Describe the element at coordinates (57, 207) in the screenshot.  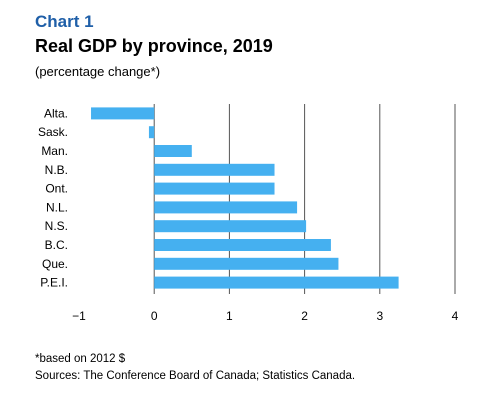
I see `category-label: N.L.` at that location.